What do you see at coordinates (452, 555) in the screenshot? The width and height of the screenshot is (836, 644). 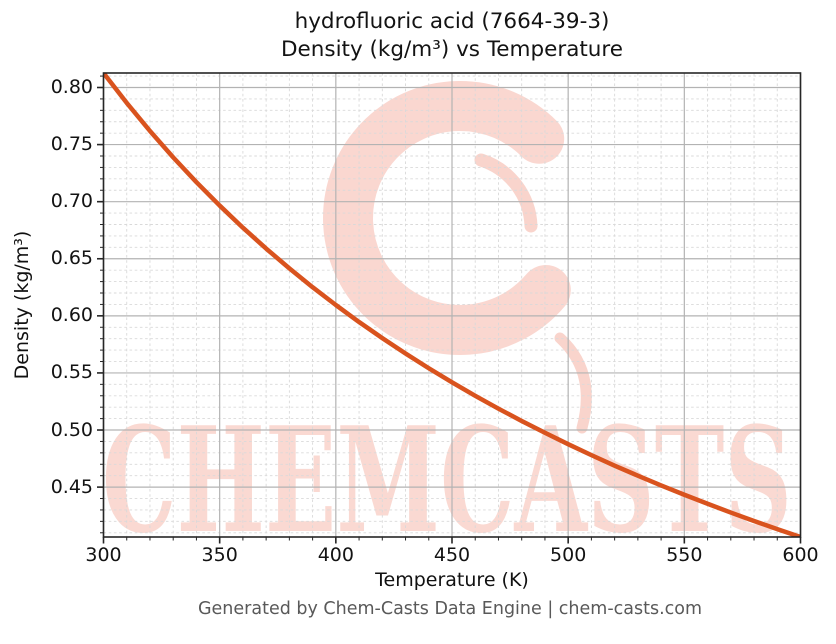 I see `x-tick-label: 450` at bounding box center [452, 555].